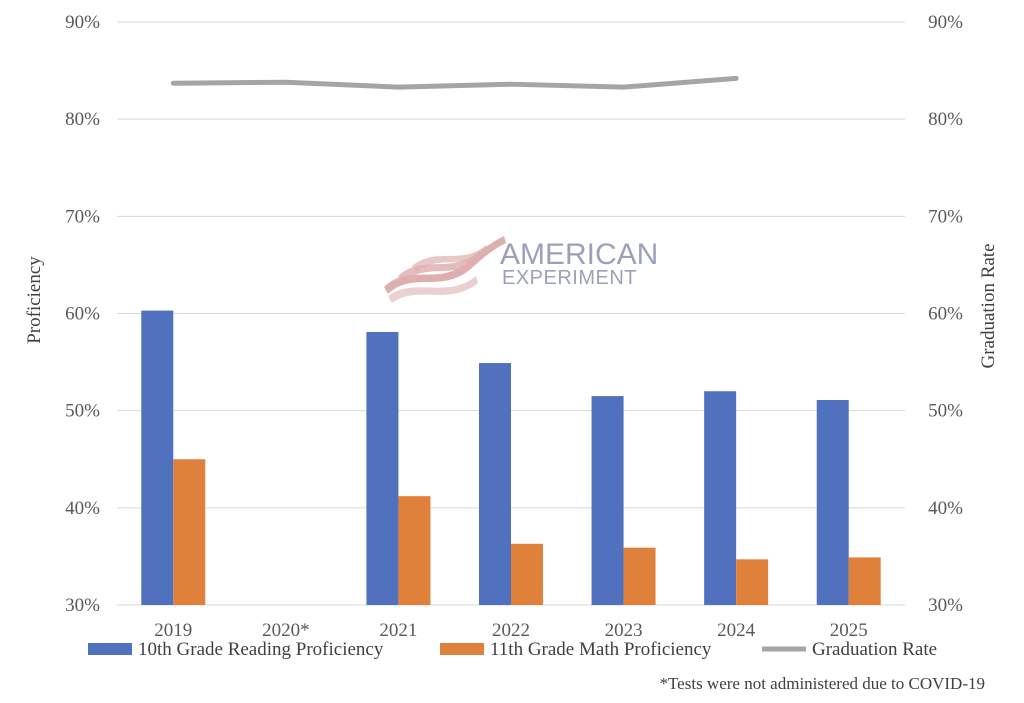 This screenshot has height=703, width=1024. I want to click on y2-tick-label: 60%, so click(945, 314).